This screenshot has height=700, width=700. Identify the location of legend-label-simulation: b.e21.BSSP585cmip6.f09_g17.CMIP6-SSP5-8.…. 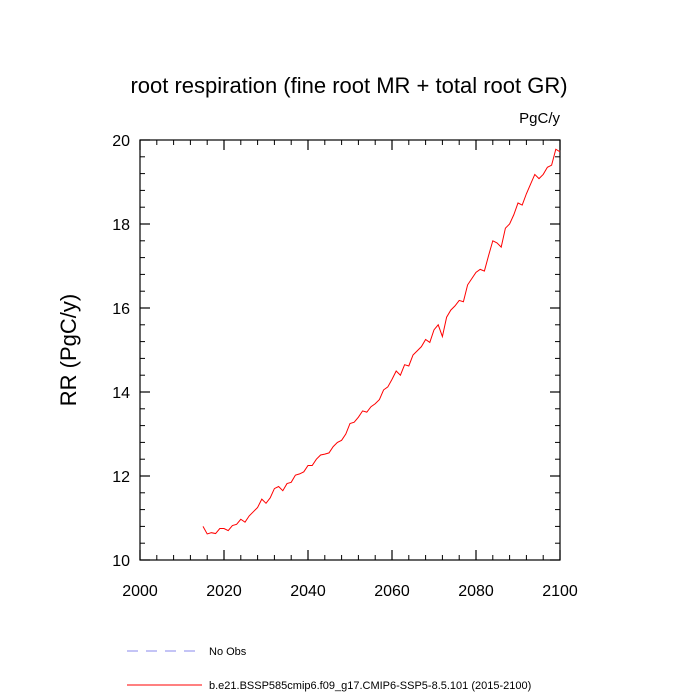
(370, 686).